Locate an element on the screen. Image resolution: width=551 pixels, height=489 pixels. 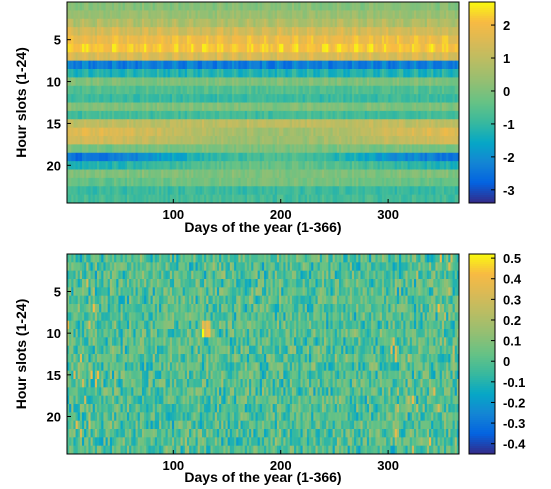
y-tick-label: 20 is located at coordinates (54, 165).